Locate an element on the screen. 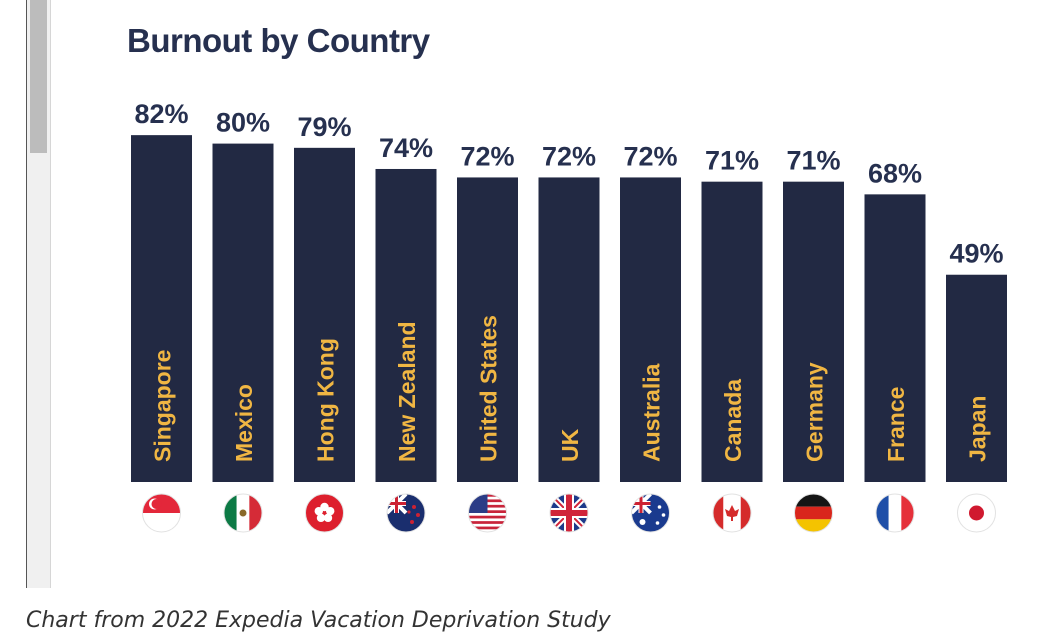 This screenshot has width=1037, height=640. category-label: United States is located at coordinates (489, 388).